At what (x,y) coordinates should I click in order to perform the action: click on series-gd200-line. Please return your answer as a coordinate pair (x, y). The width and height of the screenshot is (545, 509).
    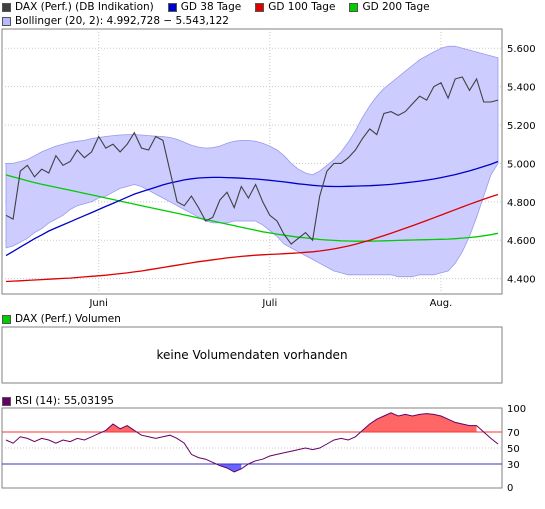
    Looking at the image, I should click on (252, 208).